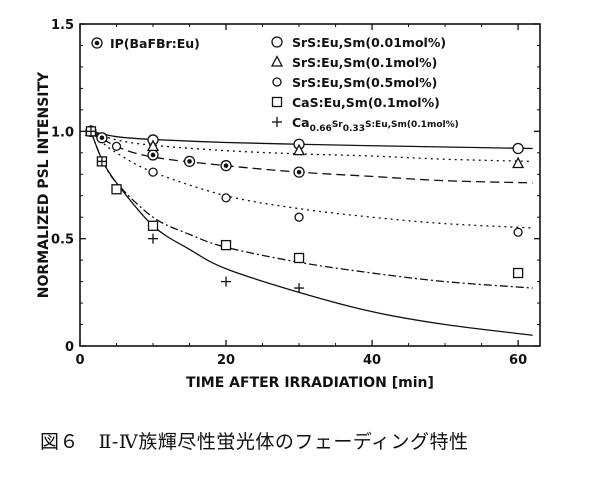 This screenshot has width=600, height=480. I want to click on data-point-s1, so click(518, 148).